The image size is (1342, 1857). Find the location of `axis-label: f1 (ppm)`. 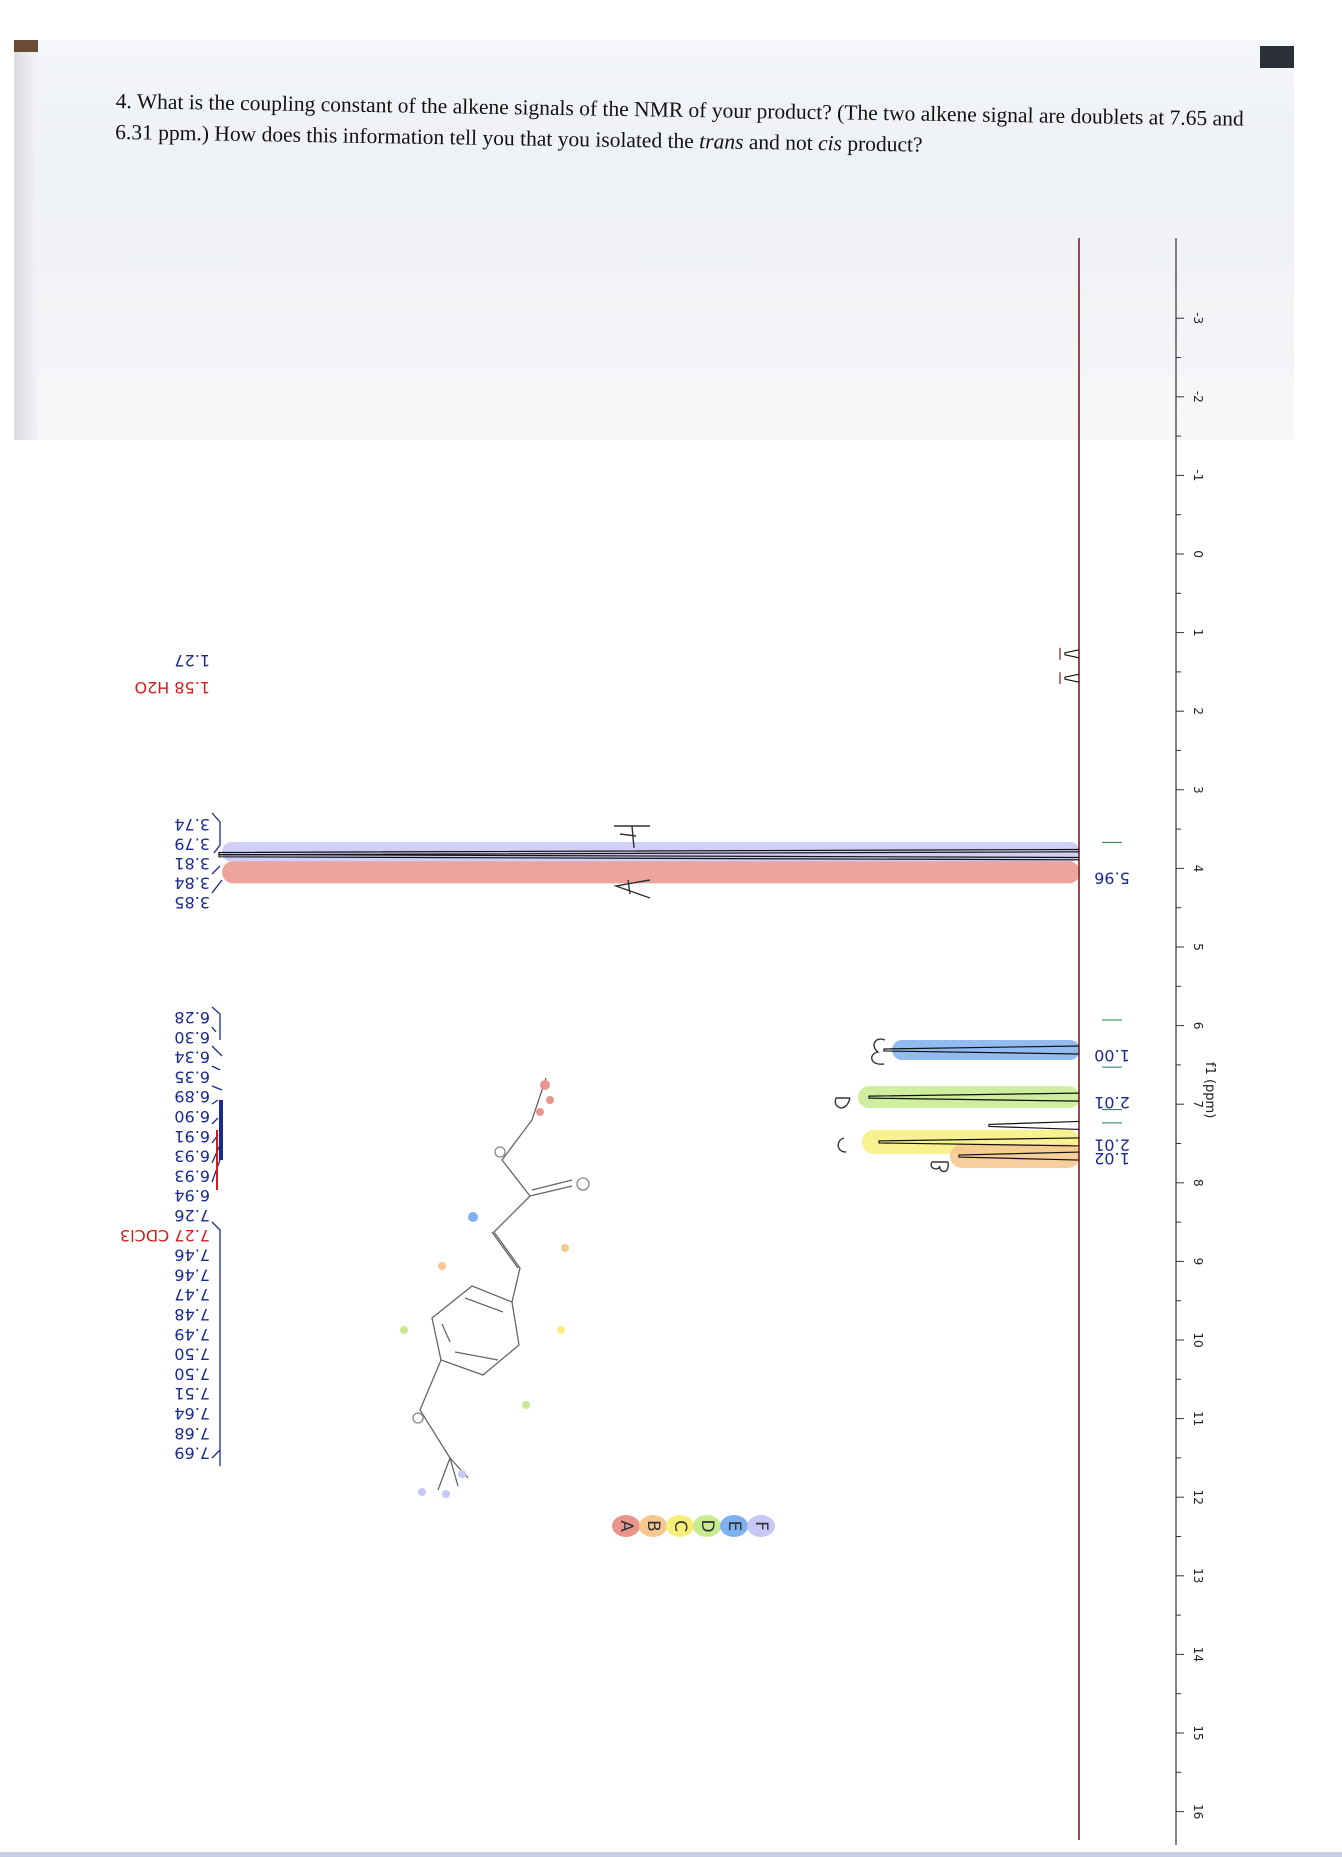

axis-label: f1 (ppm) is located at coordinates (1209, 1090).